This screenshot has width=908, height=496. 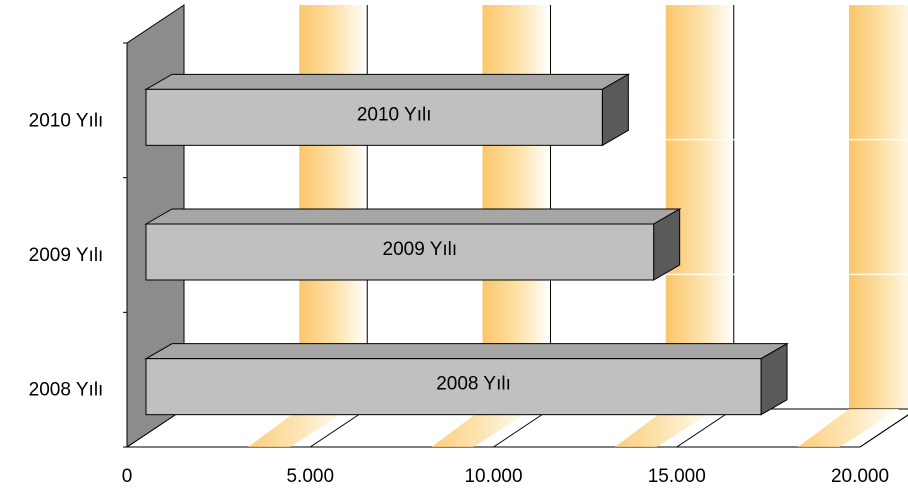 I want to click on bar-data-label: 2009 Yılı, so click(x=420, y=249).